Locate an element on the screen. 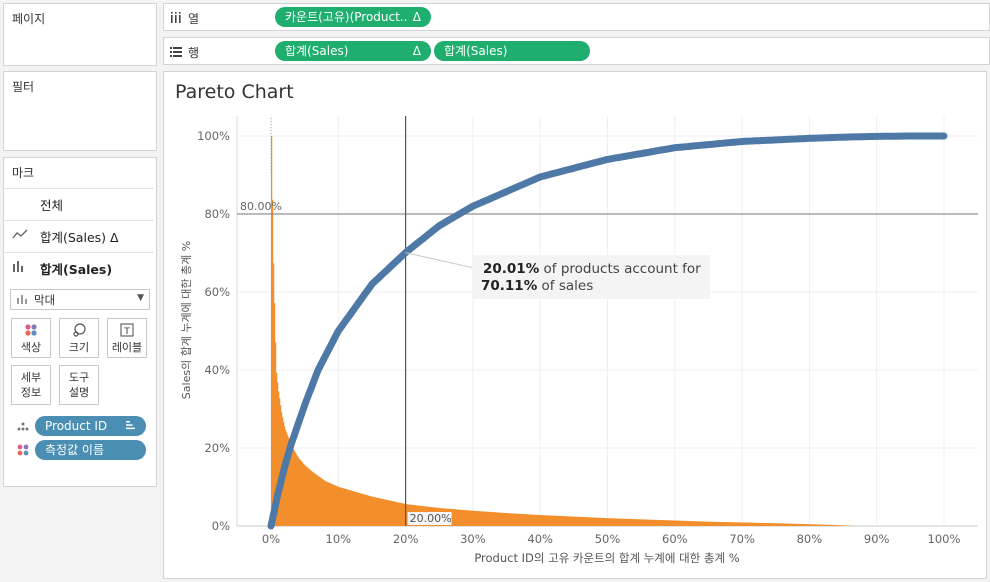  marks-all-tab: 전체 is located at coordinates (79, 203).